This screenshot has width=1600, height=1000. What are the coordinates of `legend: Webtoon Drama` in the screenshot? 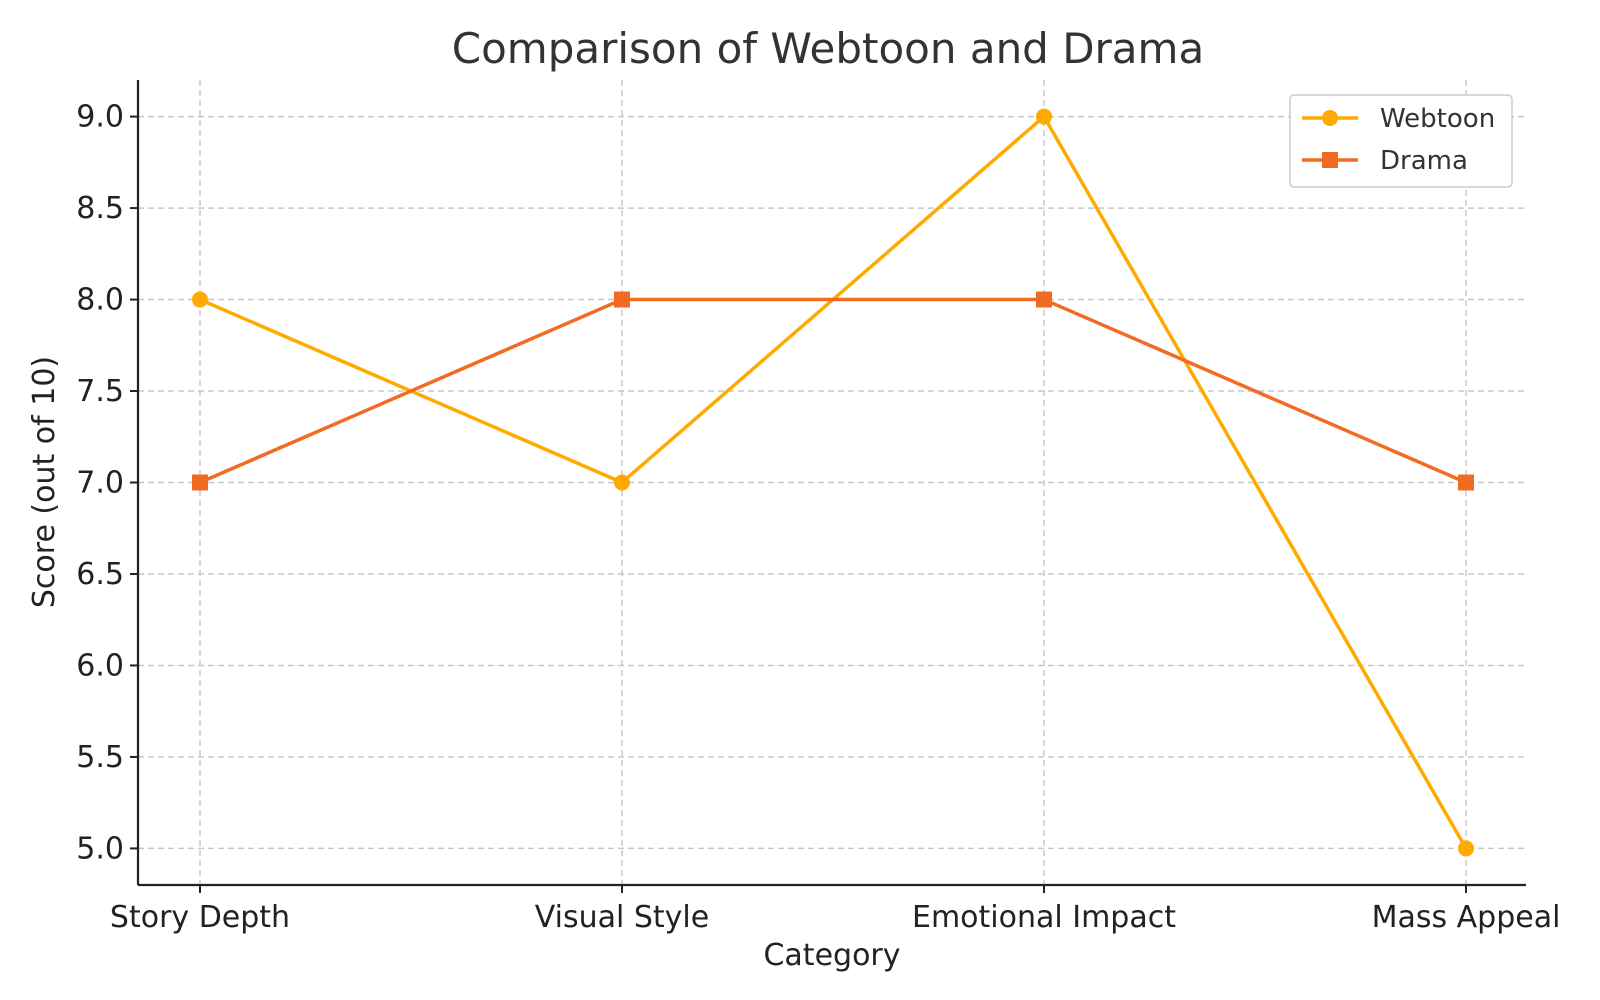 It's located at (1401, 141).